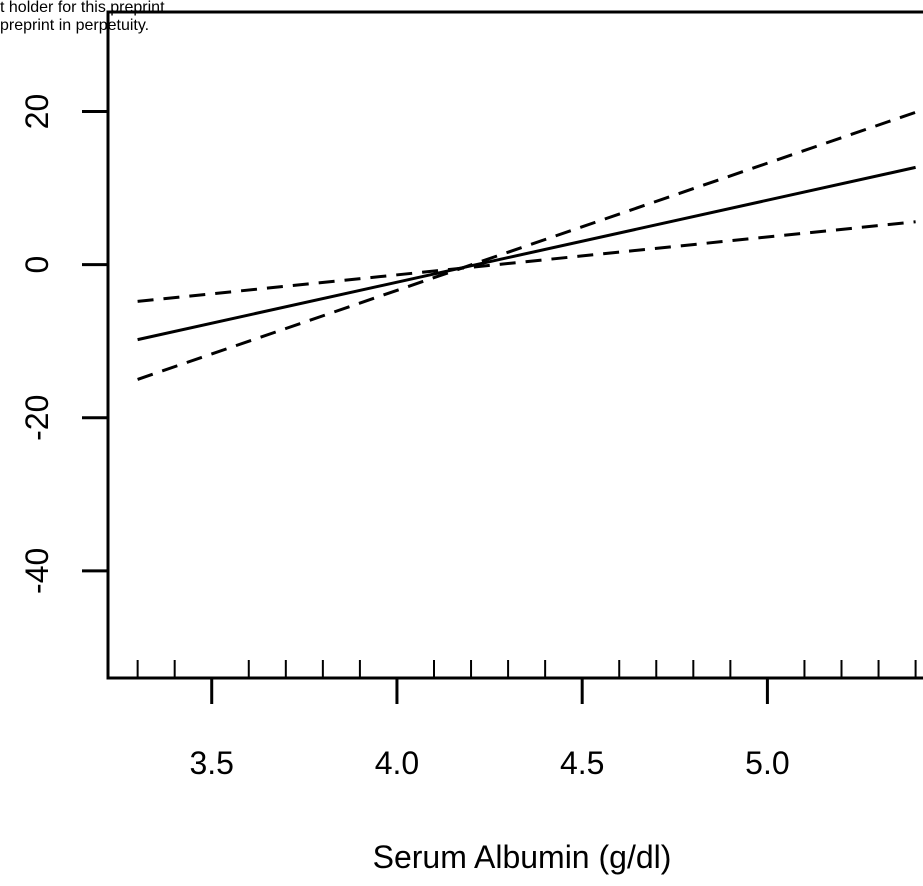 The width and height of the screenshot is (923, 886). Describe the element at coordinates (37, 418) in the screenshot. I see `y-tick-label: -20` at that location.